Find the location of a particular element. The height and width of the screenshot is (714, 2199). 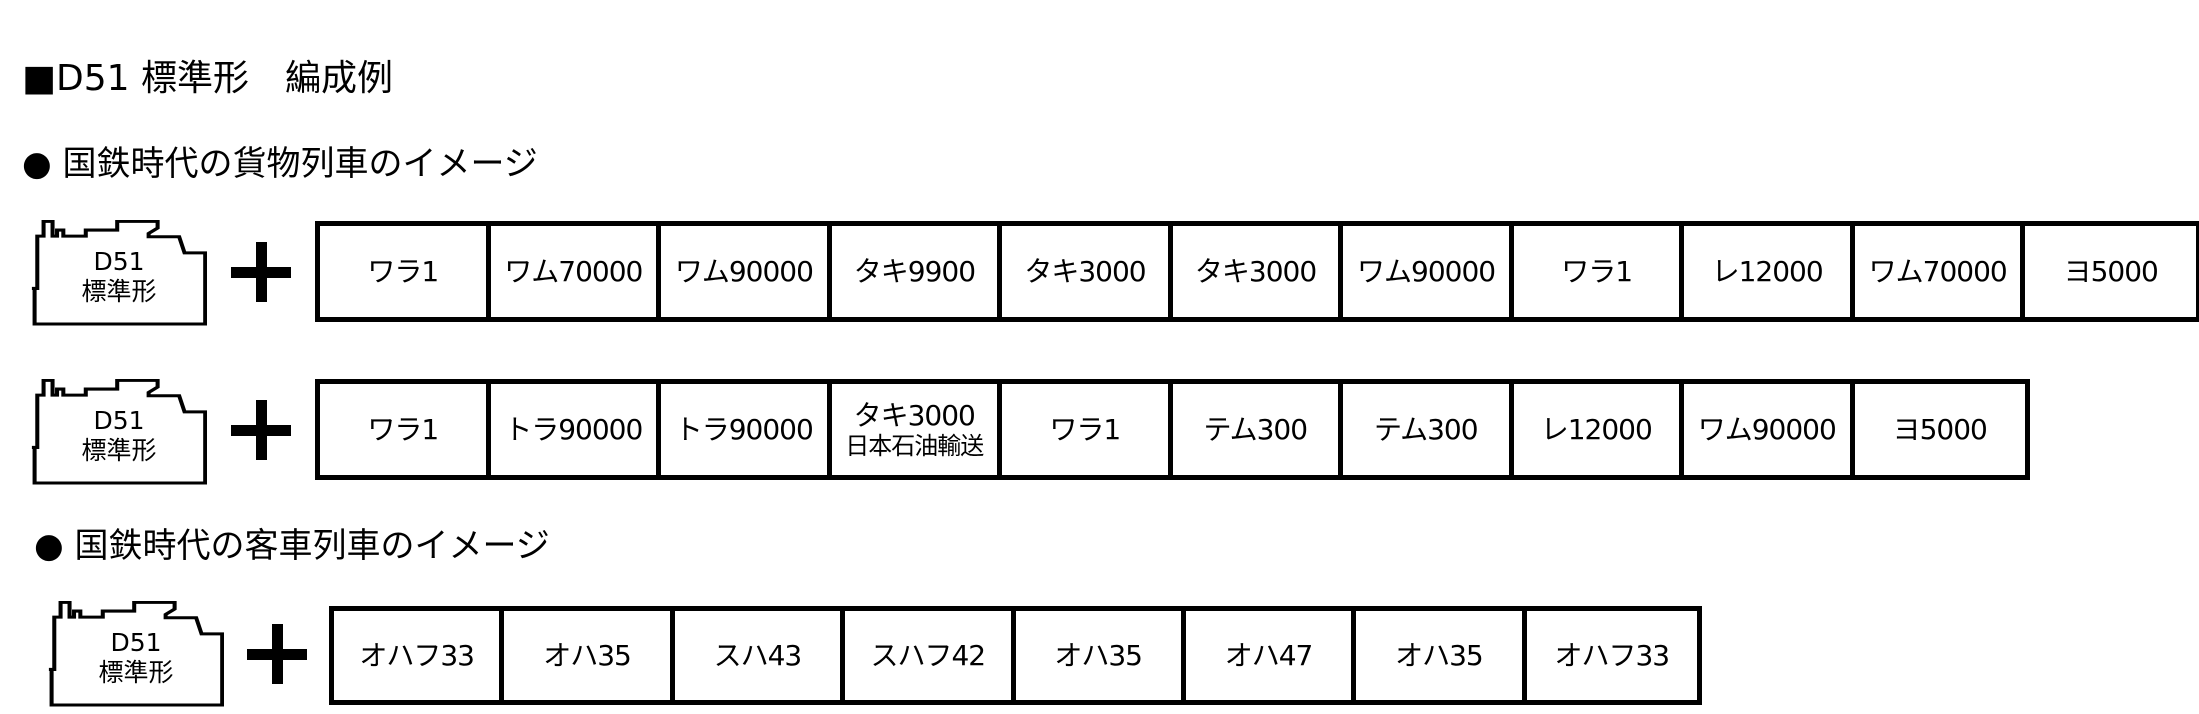

car-name: スハ43 is located at coordinates (758, 655).